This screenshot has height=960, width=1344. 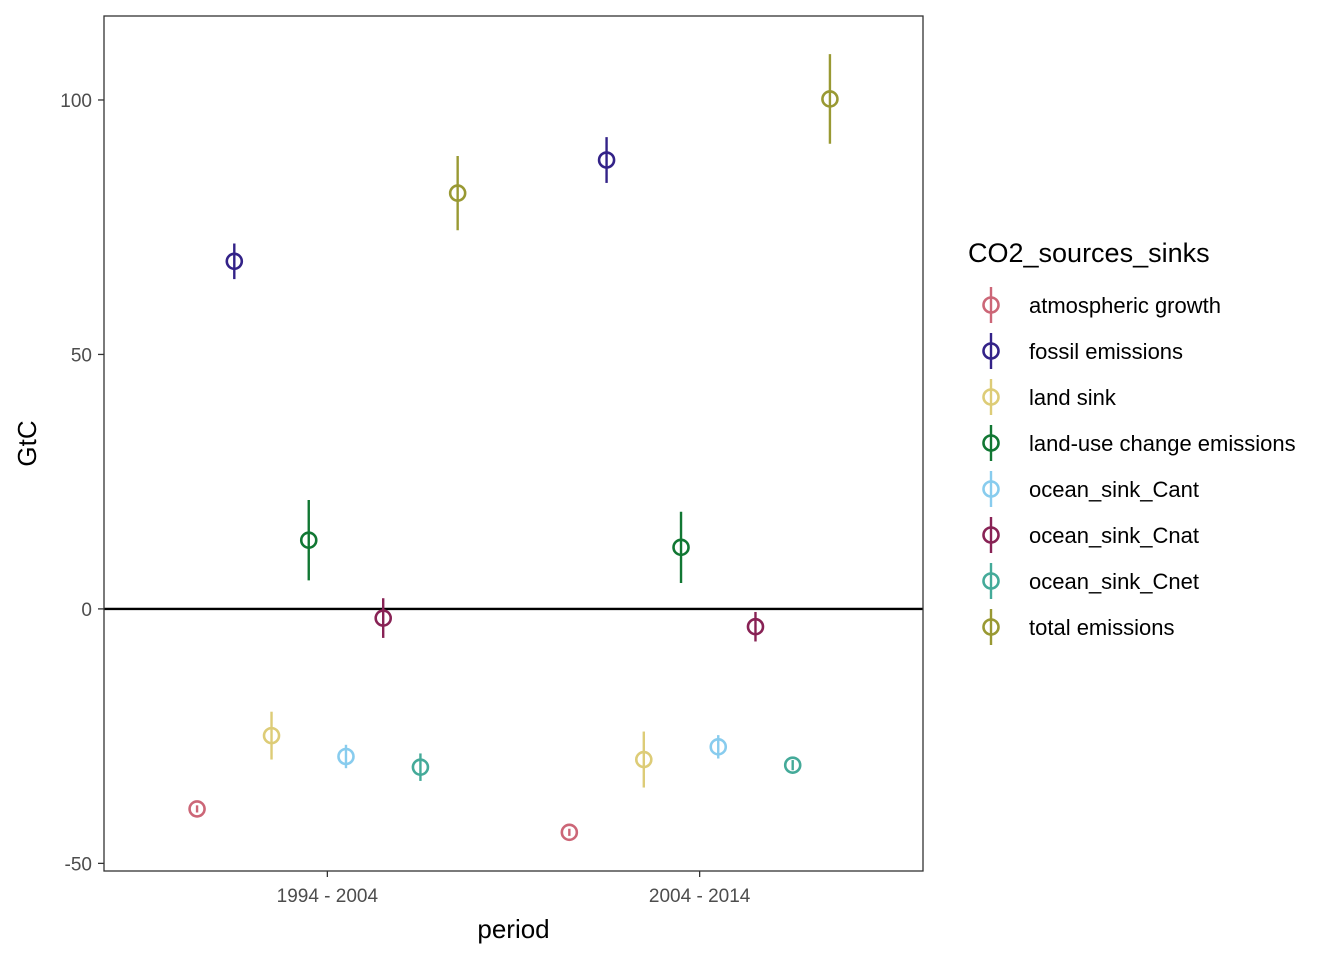 What do you see at coordinates (1102, 627) in the screenshot?
I see `legend-label: total emissions` at bounding box center [1102, 627].